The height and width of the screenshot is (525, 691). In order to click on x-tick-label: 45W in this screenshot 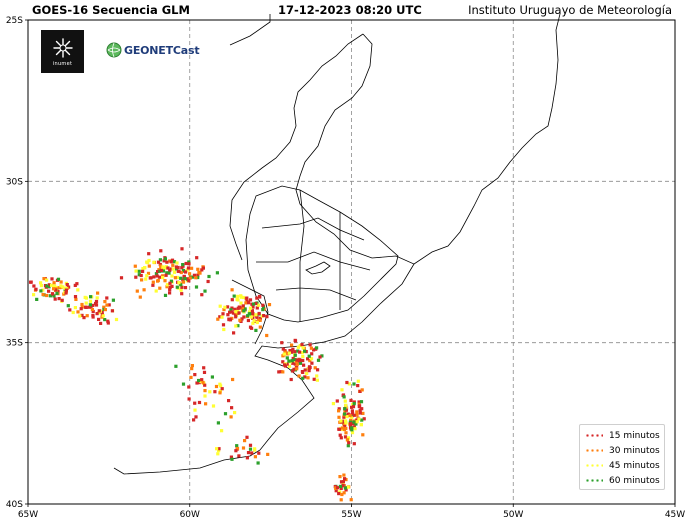, I will do `click(675, 515)`.